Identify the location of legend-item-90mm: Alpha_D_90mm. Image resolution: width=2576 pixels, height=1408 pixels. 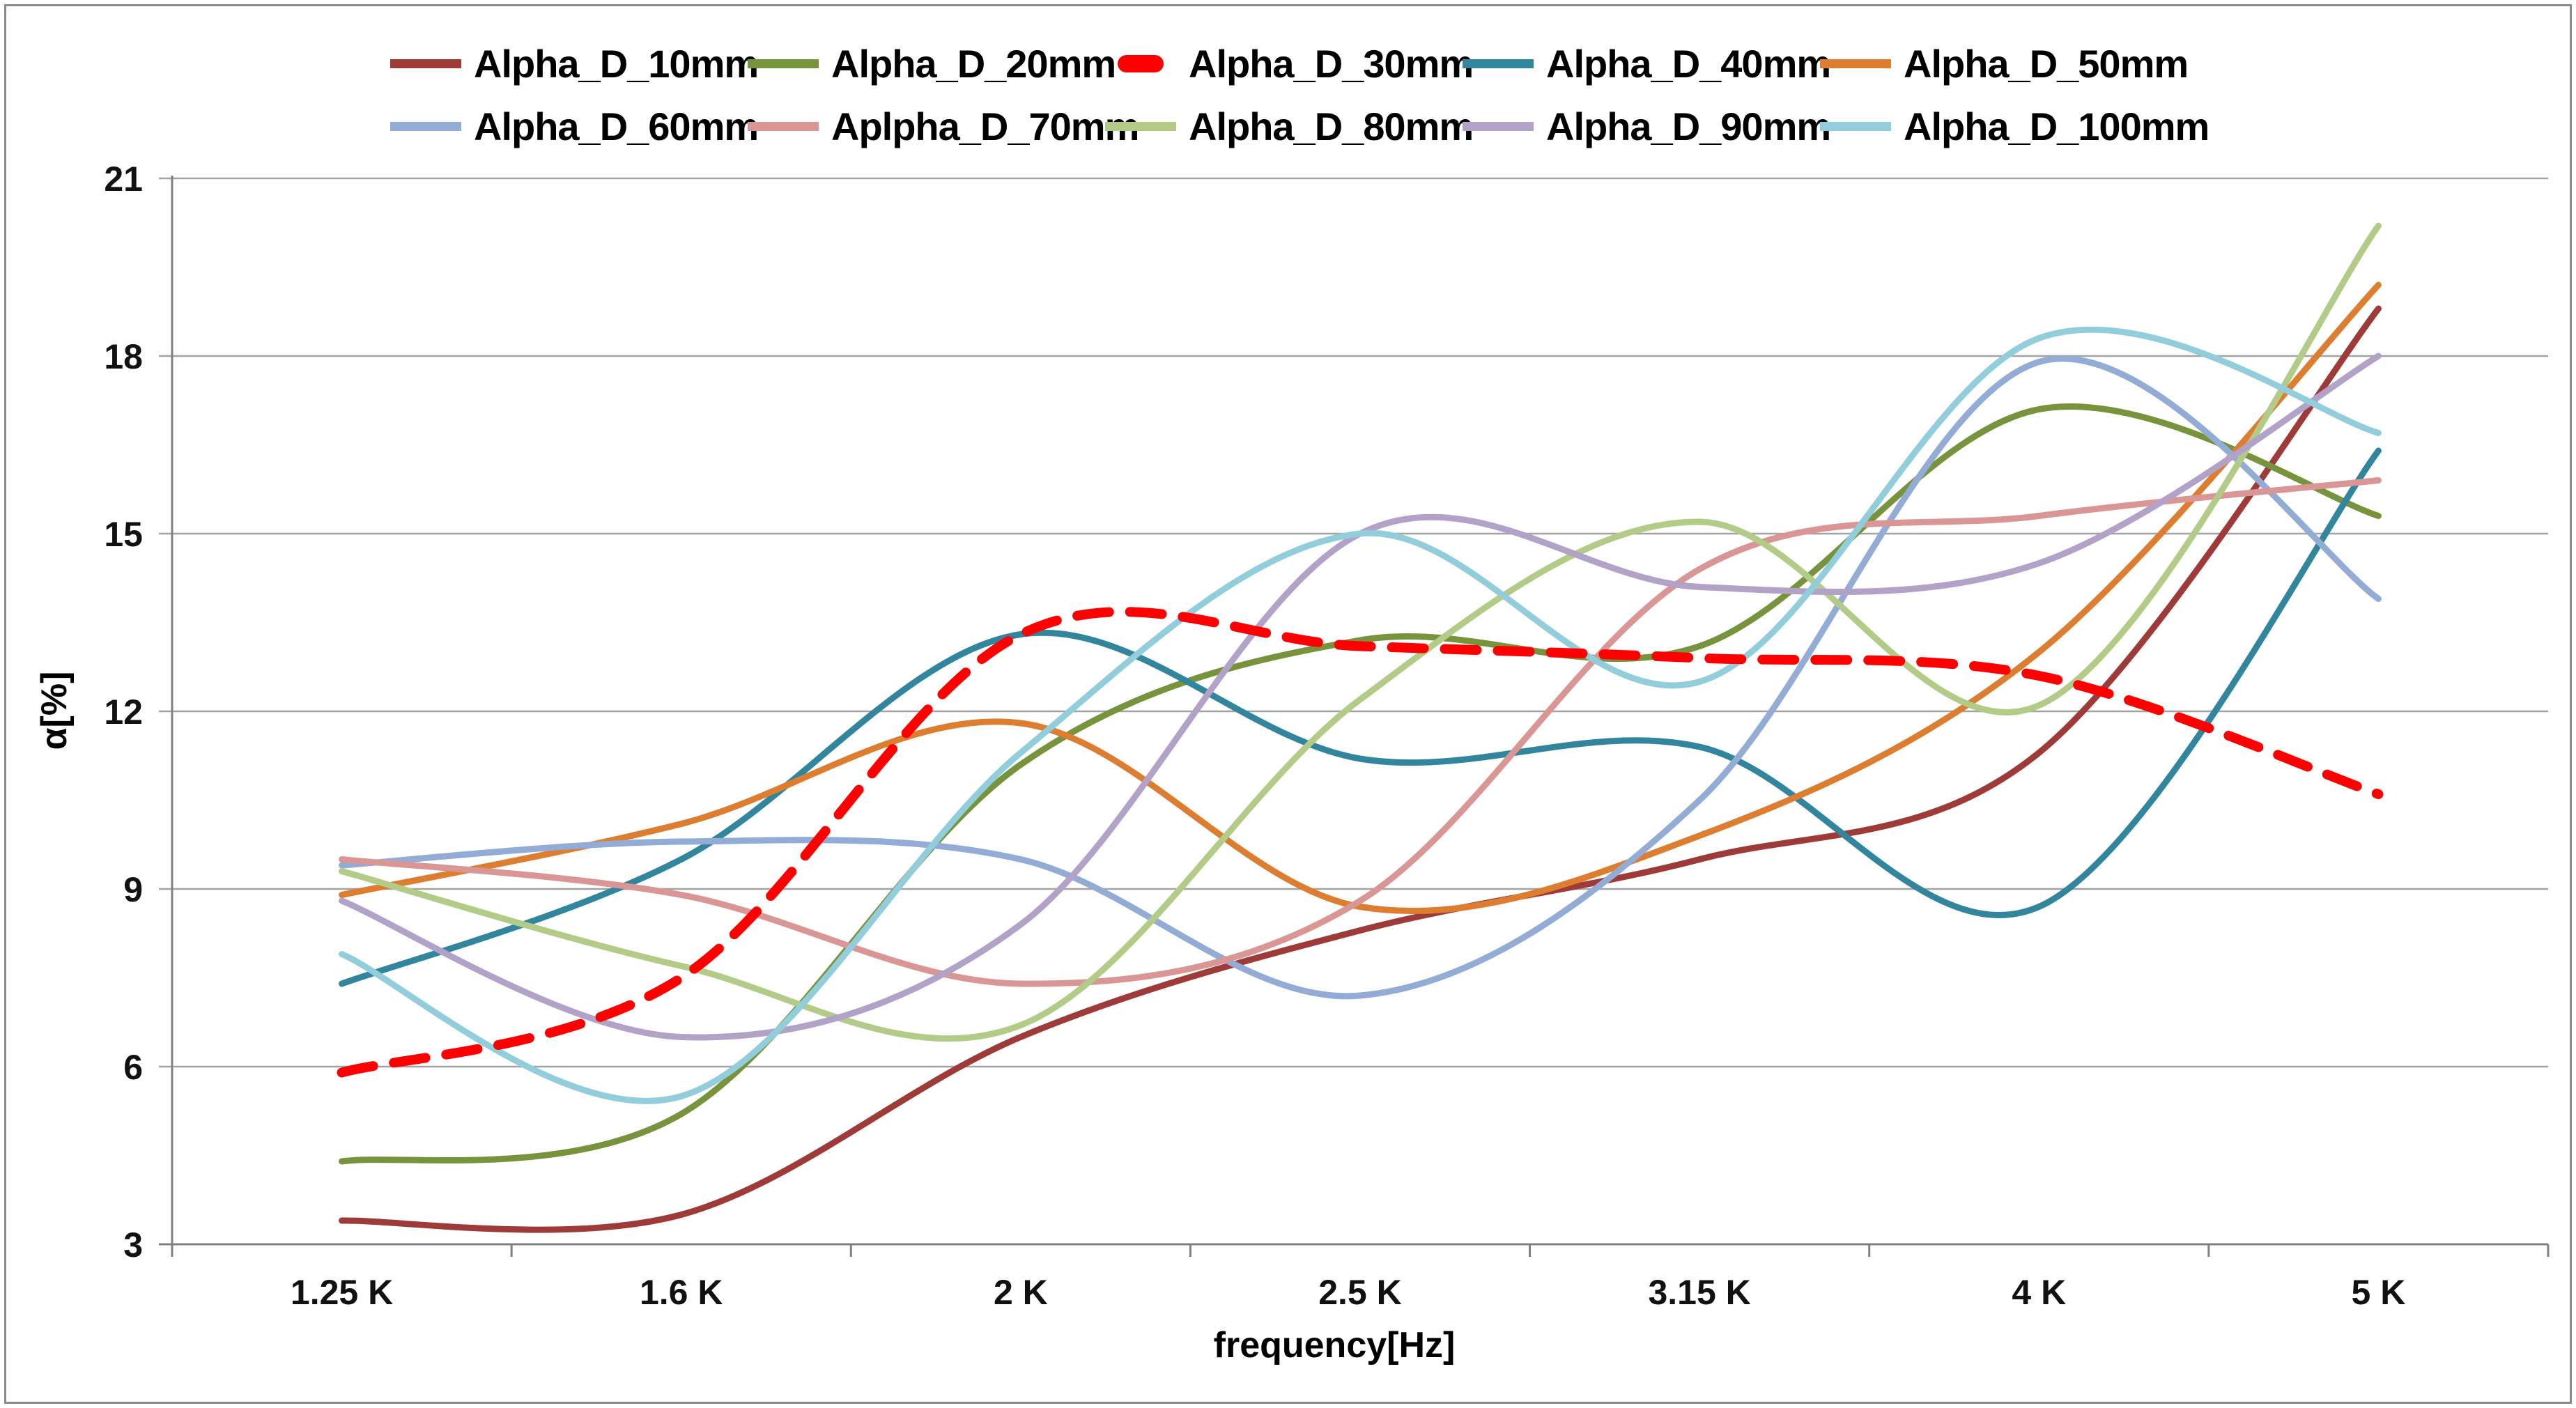
(1647, 126).